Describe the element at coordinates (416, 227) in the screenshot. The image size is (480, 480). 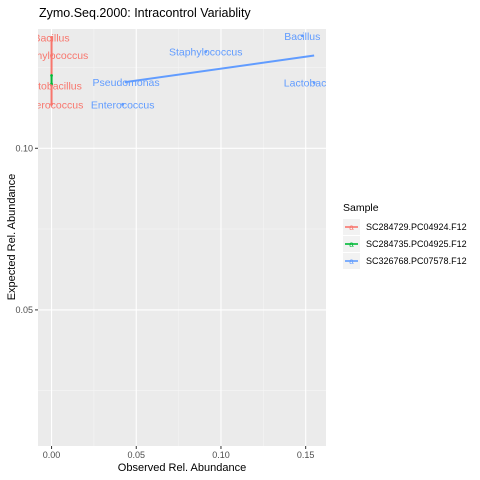
I see `legend-label: SC284729.PC04924.F12` at that location.